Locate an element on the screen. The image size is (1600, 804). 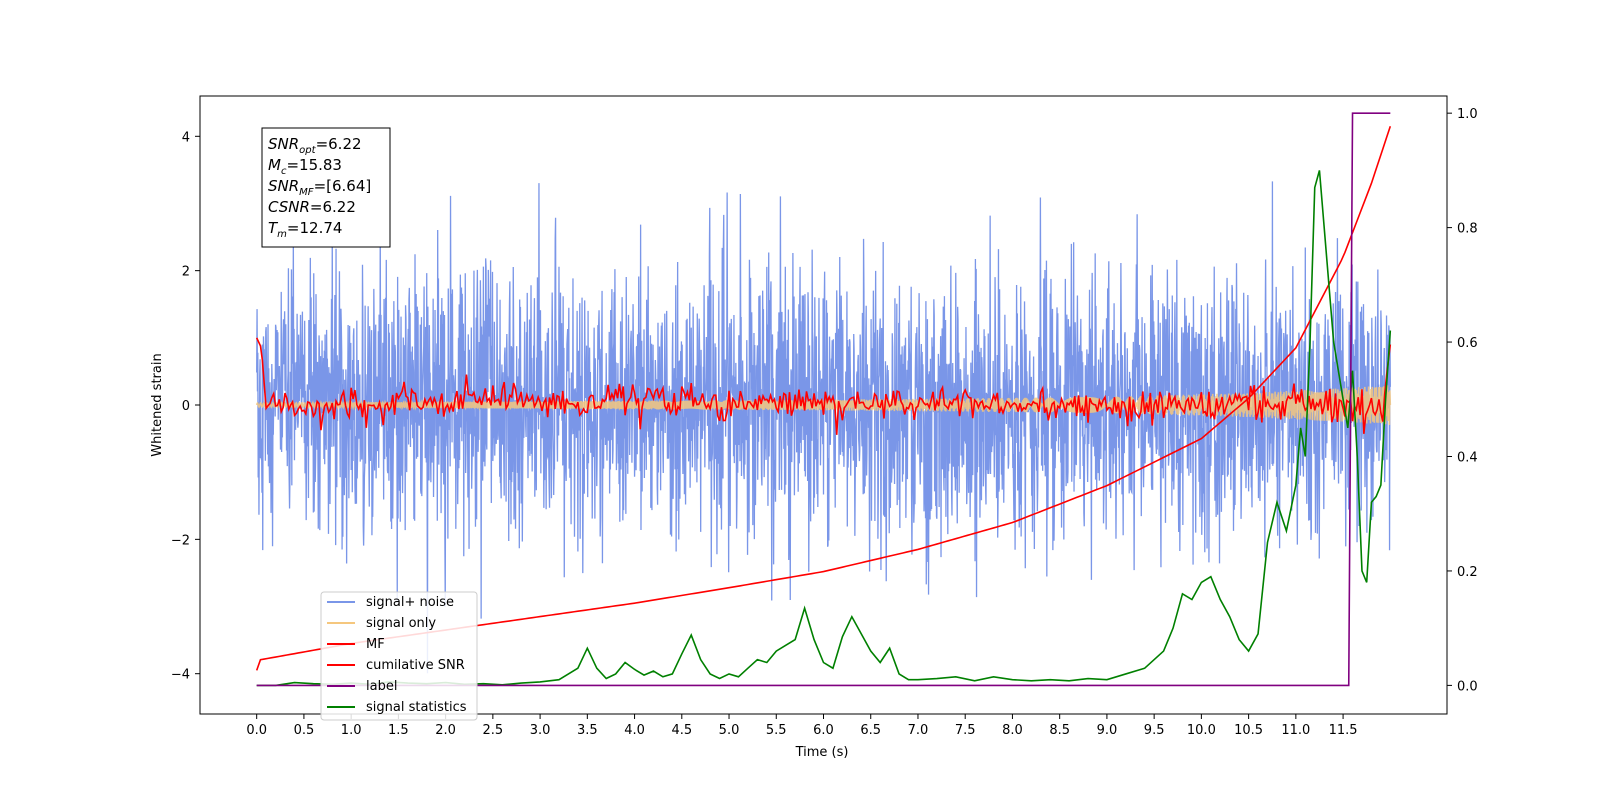
y-tick-label: 2 is located at coordinates (186, 272).